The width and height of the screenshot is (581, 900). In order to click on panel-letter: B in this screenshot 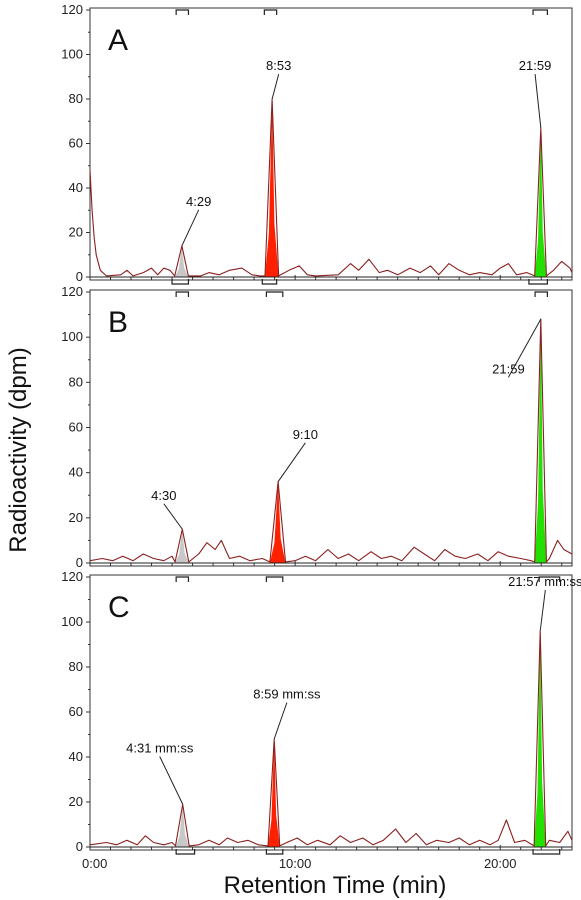, I will do `click(118, 322)`.